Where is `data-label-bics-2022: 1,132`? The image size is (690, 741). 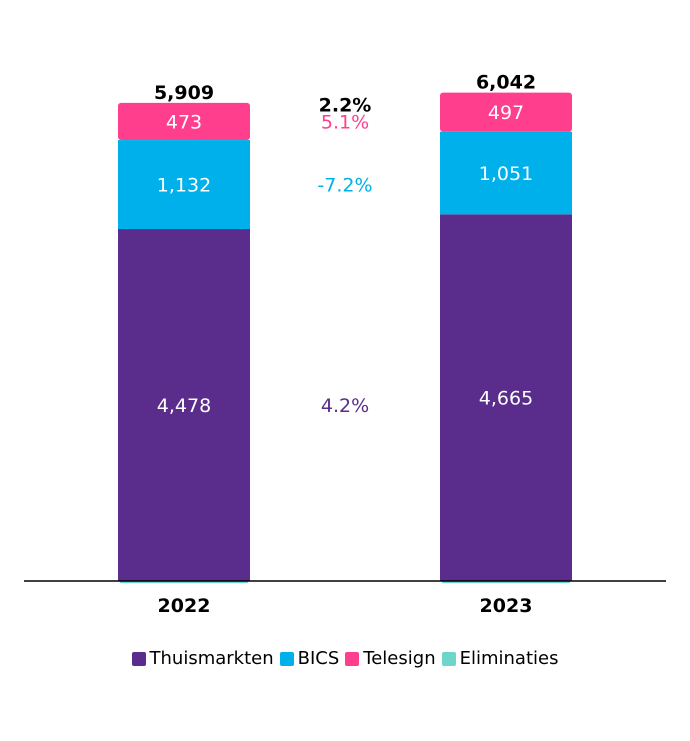
data-label-bics-2022: 1,132 is located at coordinates (184, 186).